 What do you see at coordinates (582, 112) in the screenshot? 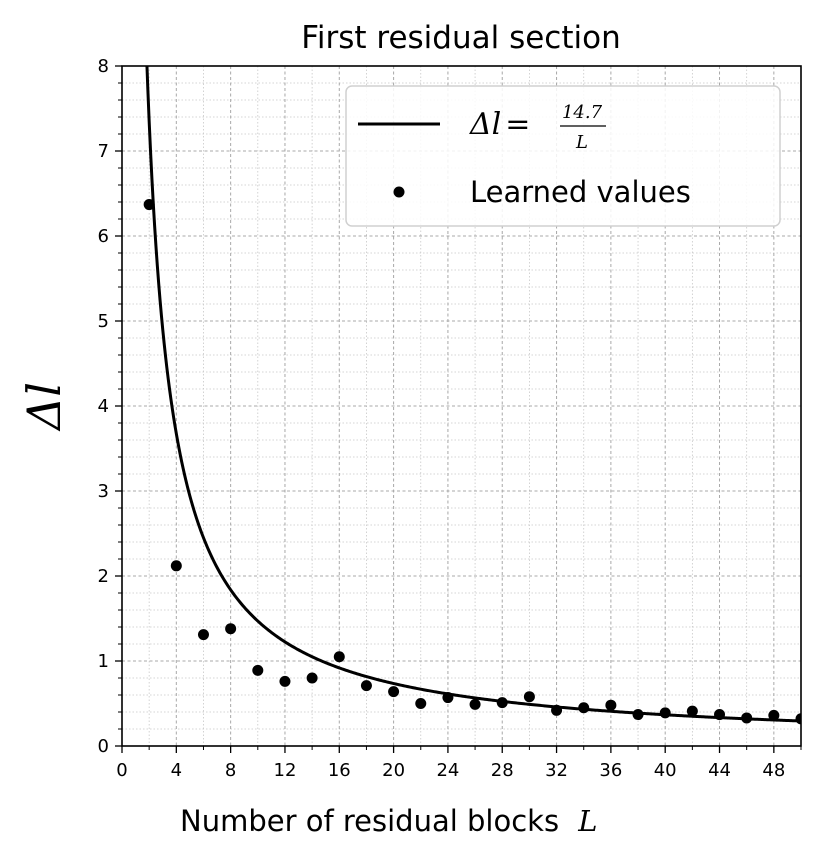
I see `legend-formula-numerator: 14.7` at bounding box center [582, 112].